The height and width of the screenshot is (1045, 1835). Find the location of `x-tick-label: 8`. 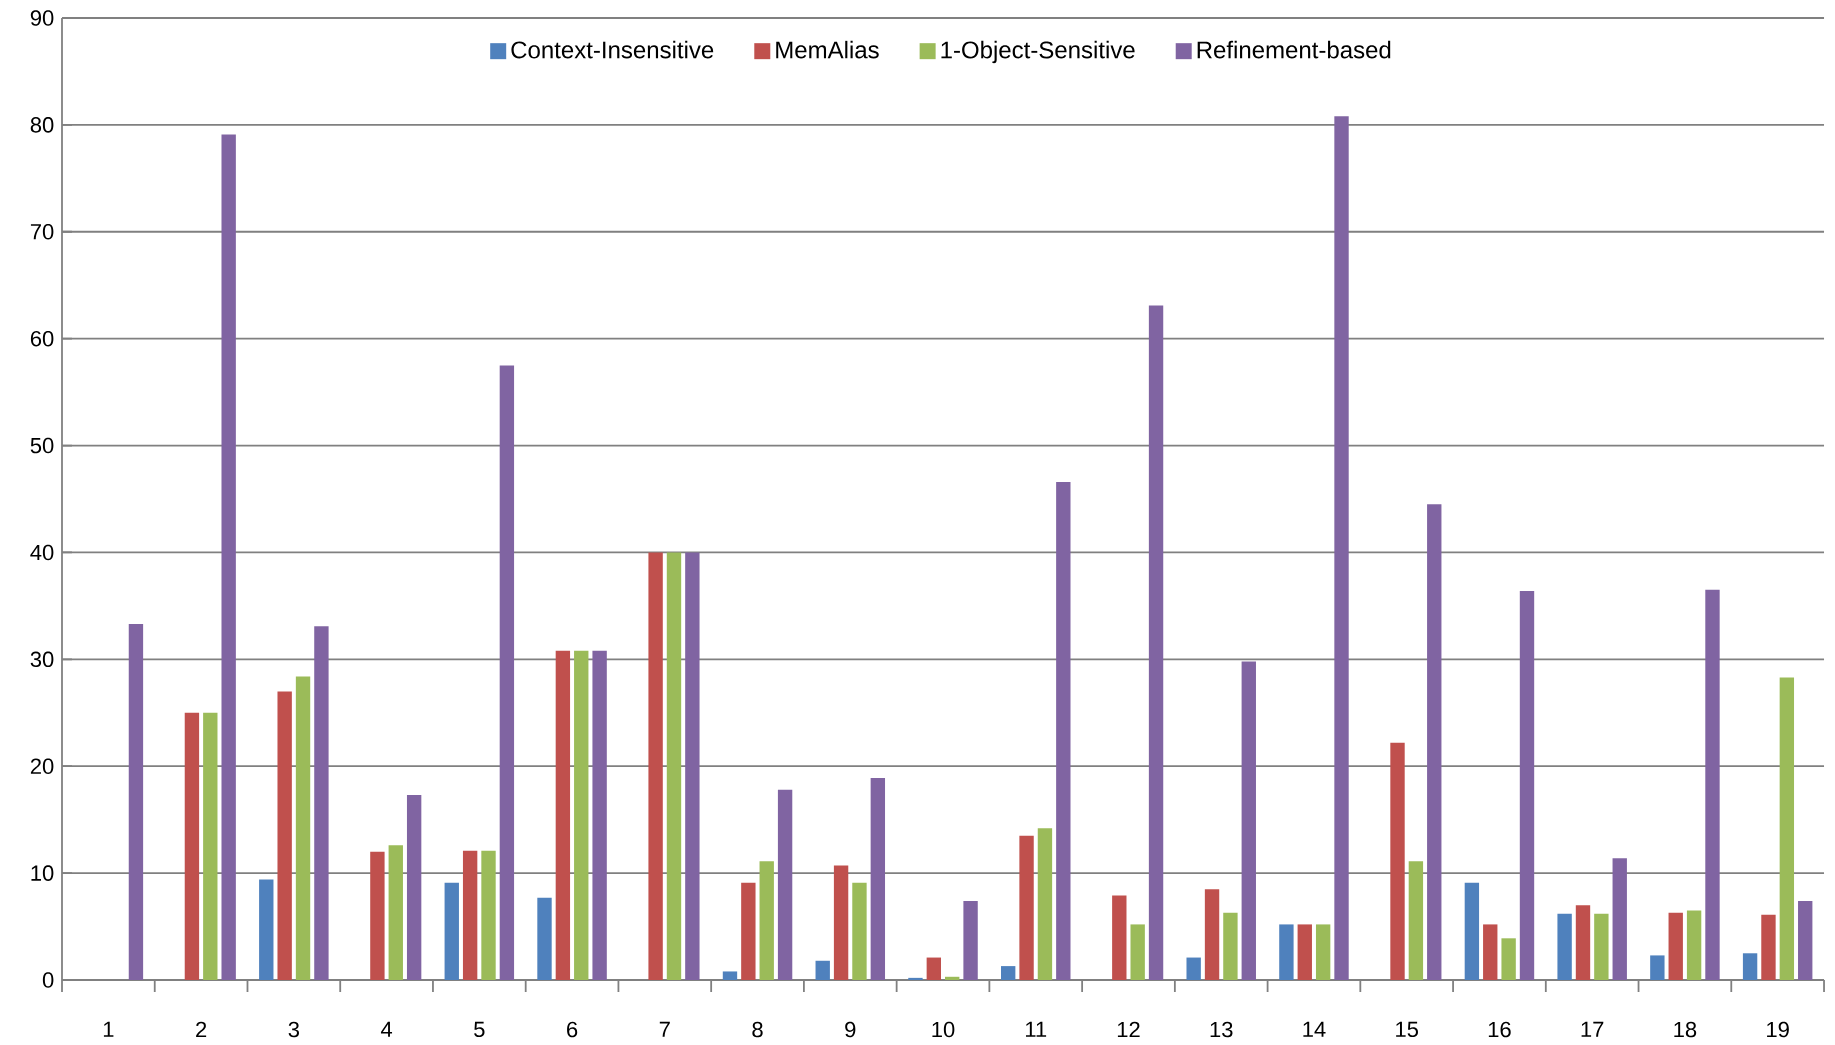

x-tick-label: 8 is located at coordinates (757, 1029).